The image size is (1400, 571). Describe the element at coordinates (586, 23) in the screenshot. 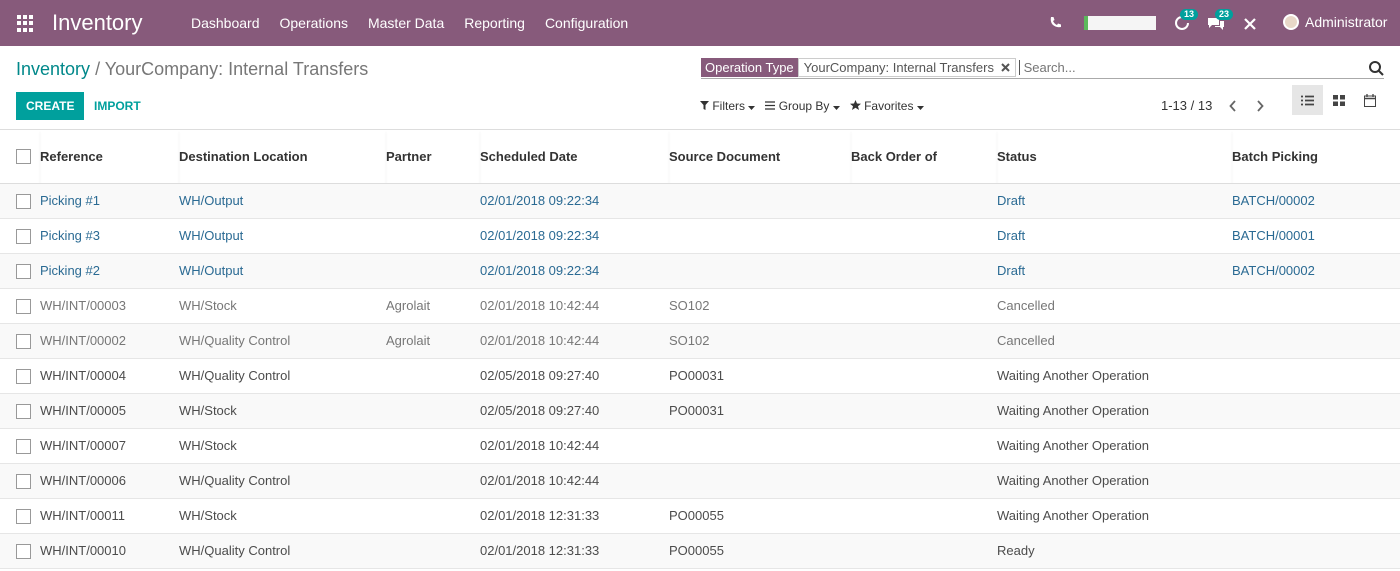

I see `menu-configuration: Configuration` at that location.